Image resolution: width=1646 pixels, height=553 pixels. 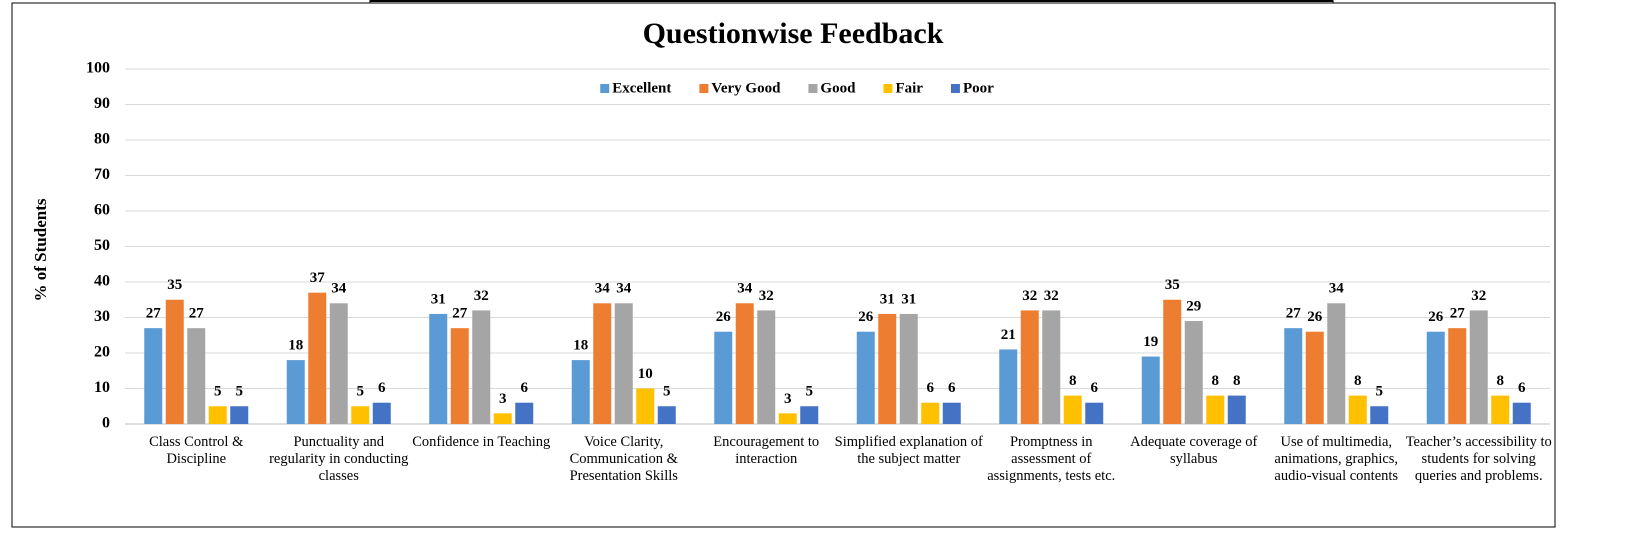 What do you see at coordinates (641, 88) in the screenshot?
I see `legend-label: Excellent` at bounding box center [641, 88].